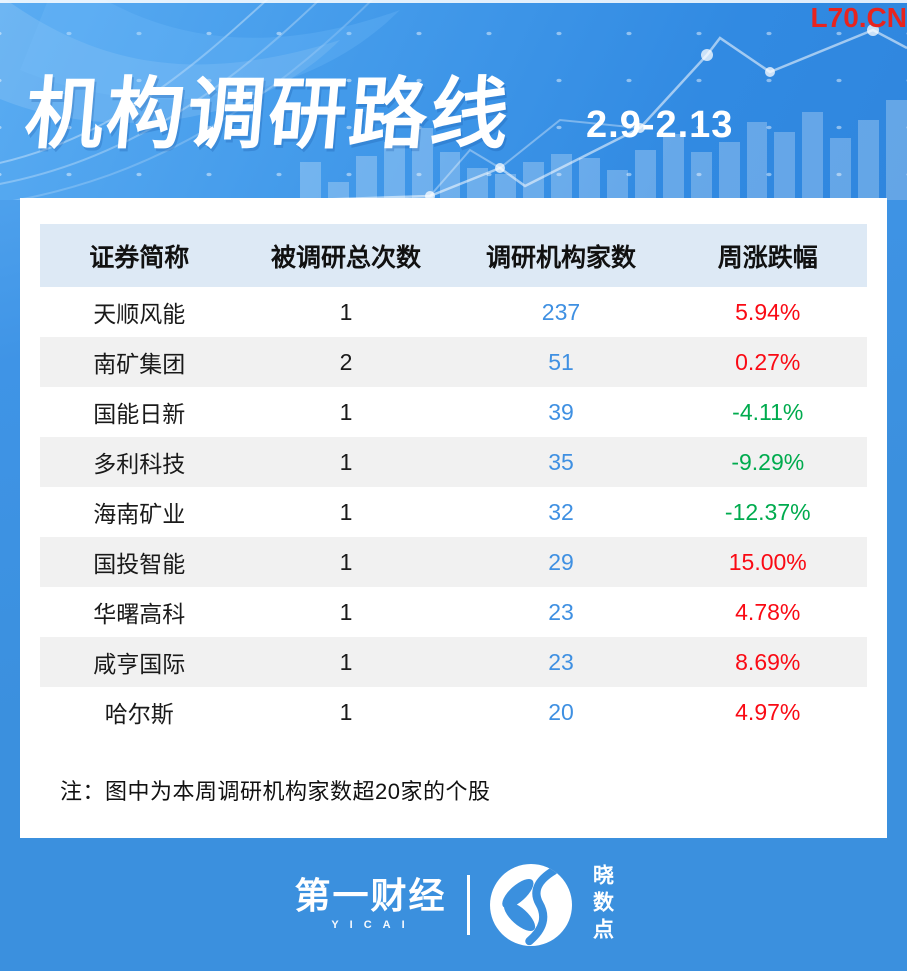  I want to click on stock-name-cell: 南矿集团, so click(139, 364).